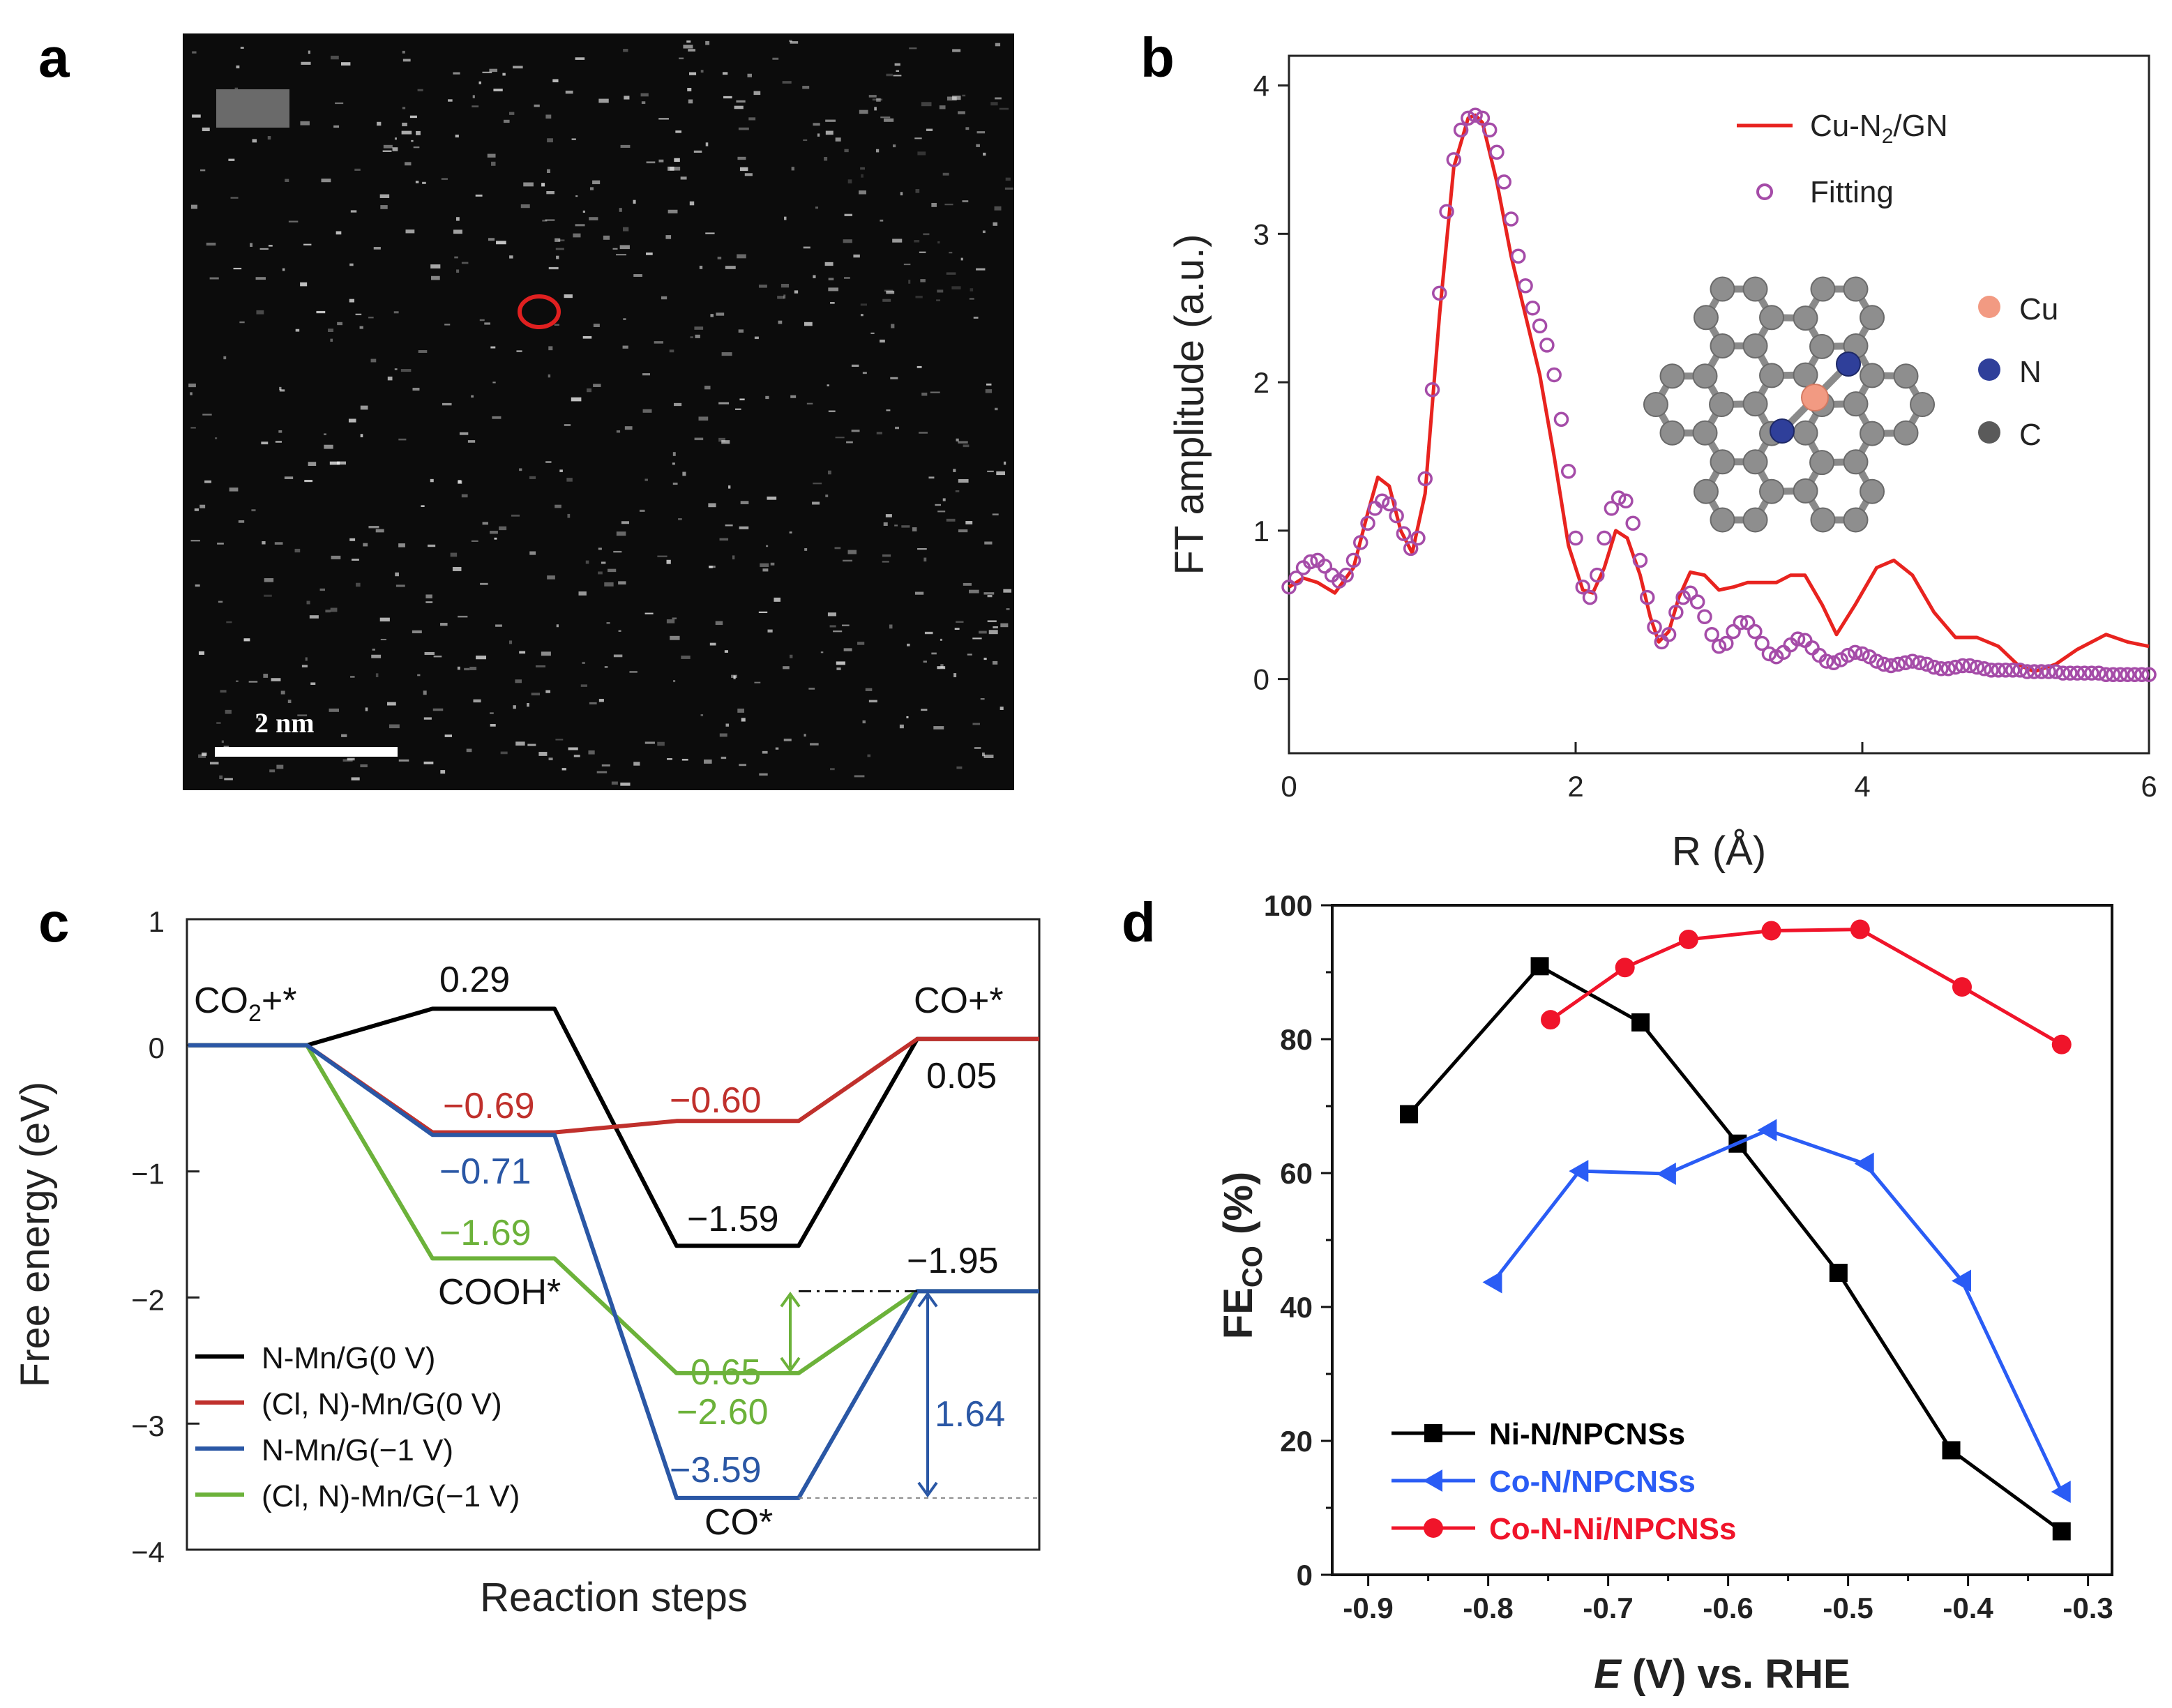  Describe the element at coordinates (1296, 1442) in the screenshot. I see `y-tick-label: 20` at that location.